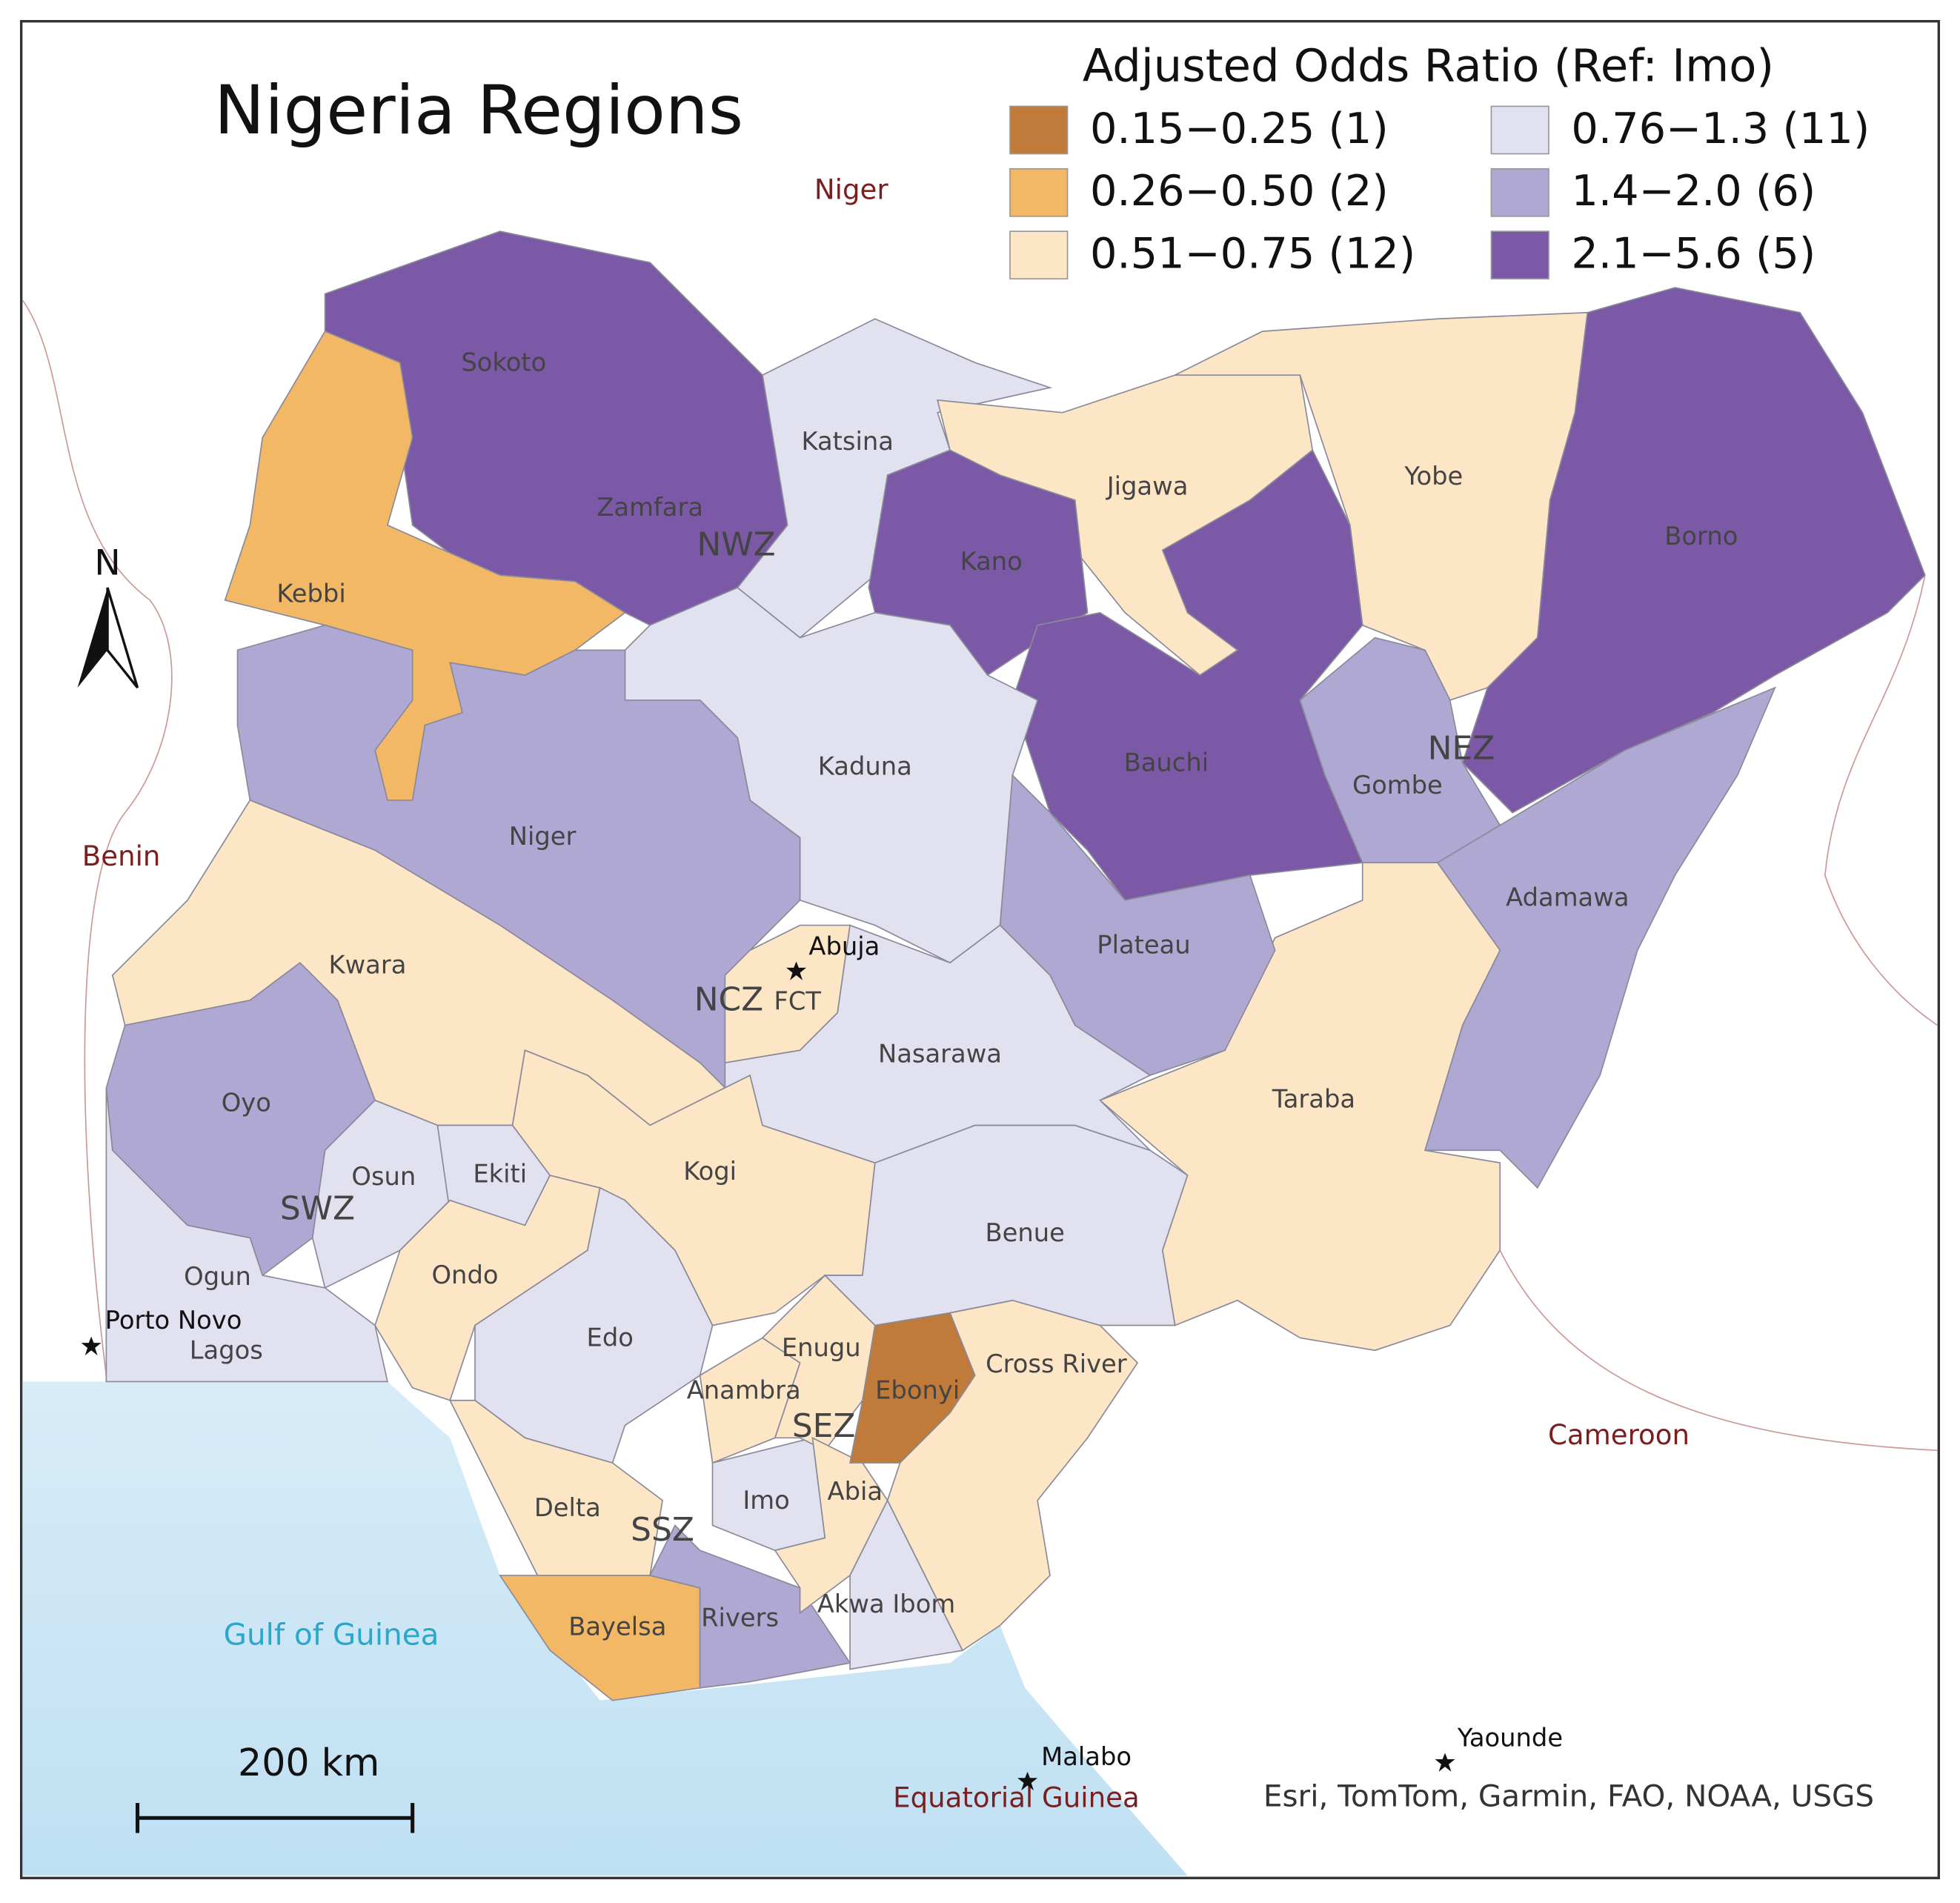 This screenshot has height=1903, width=1960. What do you see at coordinates (226, 1349) in the screenshot?
I see `state-label: Lagos` at bounding box center [226, 1349].